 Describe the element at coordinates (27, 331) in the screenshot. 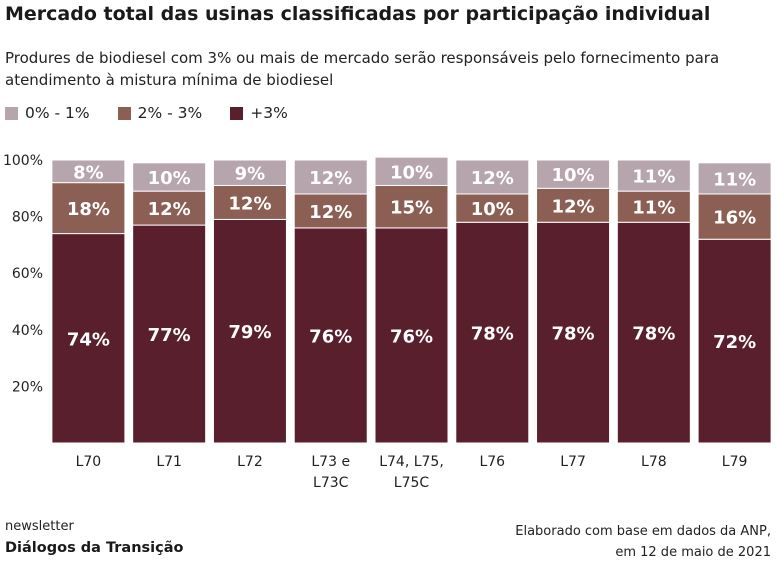

I see `y-tick-label: 40%` at that location.